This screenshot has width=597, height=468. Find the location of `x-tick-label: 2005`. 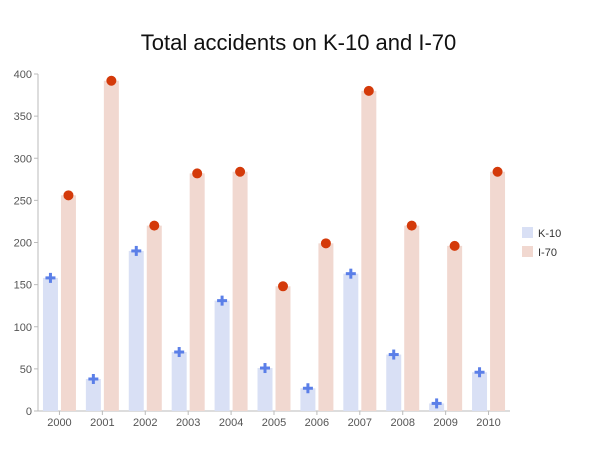

x-tick-label: 2005 is located at coordinates (274, 423).